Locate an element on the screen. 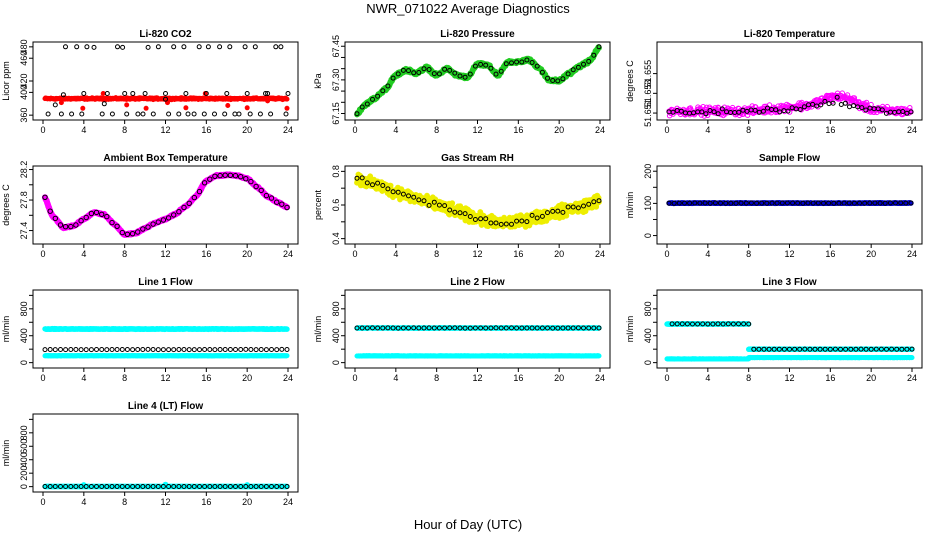  y-tick-label: 460 is located at coordinates (24, 58).